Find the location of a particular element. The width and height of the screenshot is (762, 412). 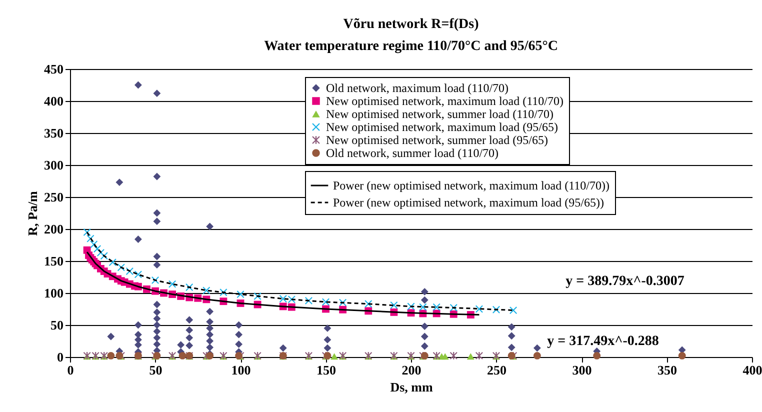

y-tick-label: 450 is located at coordinates (54, 69).